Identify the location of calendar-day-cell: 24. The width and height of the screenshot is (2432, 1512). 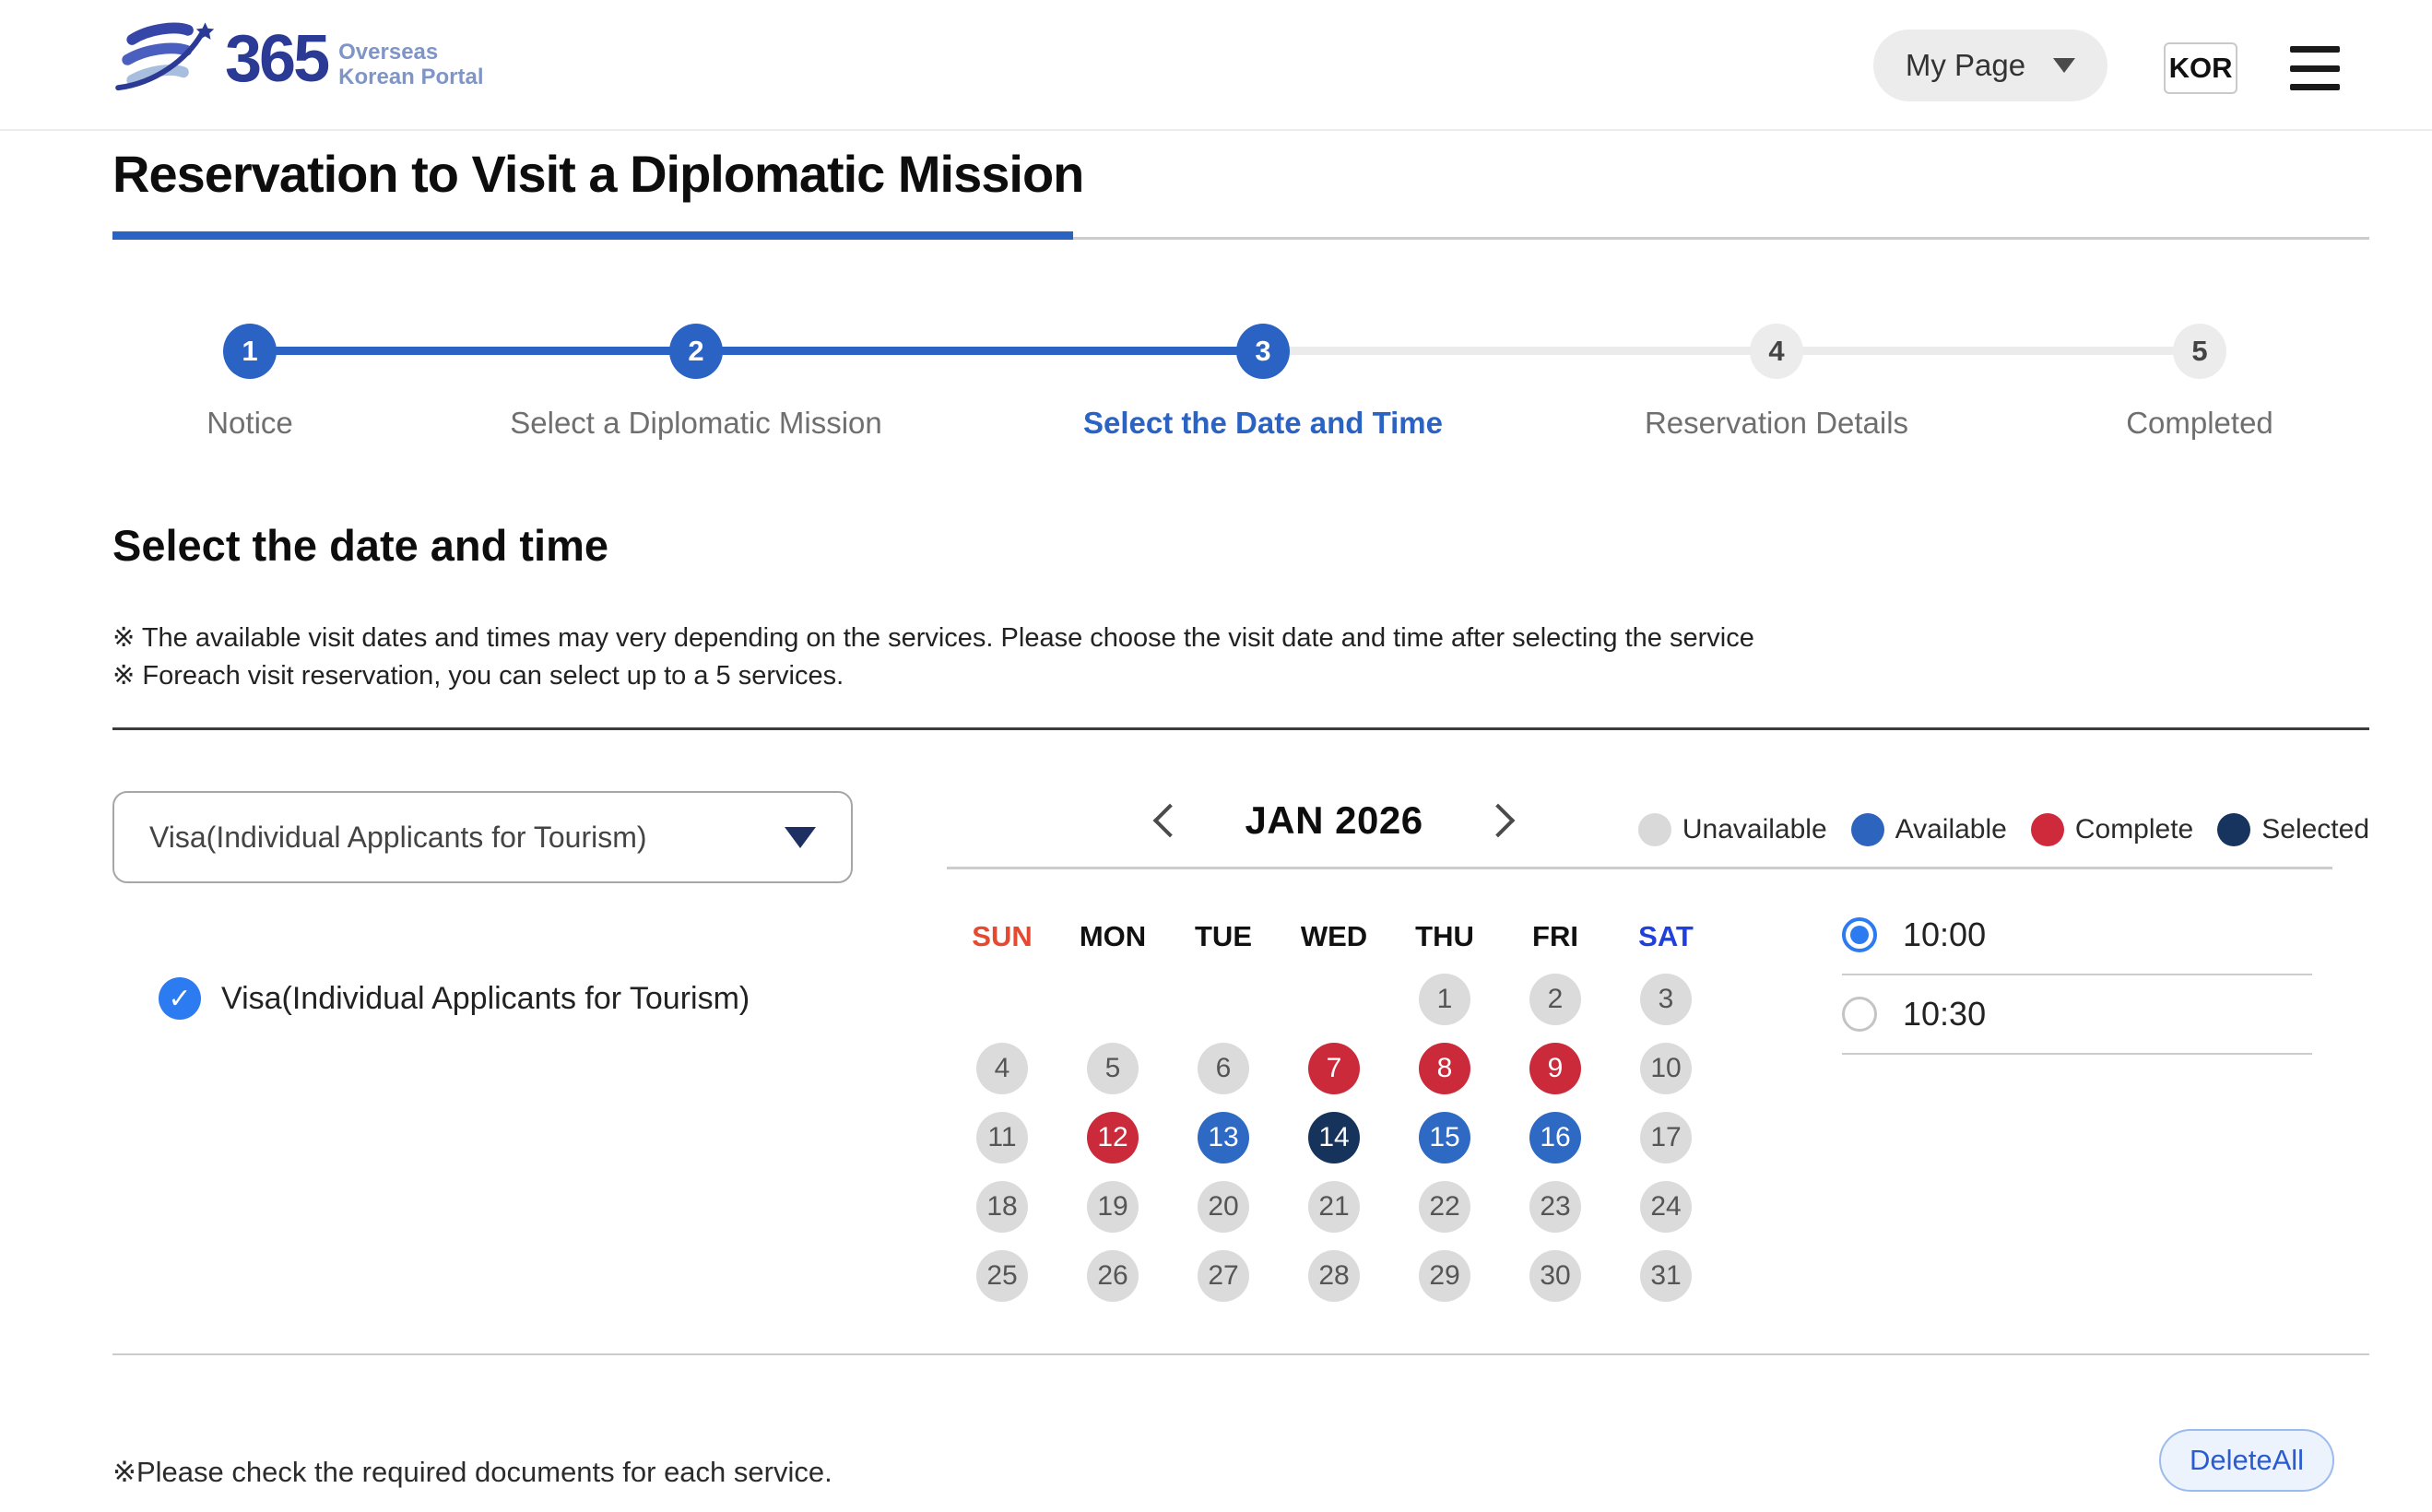
(1666, 1206).